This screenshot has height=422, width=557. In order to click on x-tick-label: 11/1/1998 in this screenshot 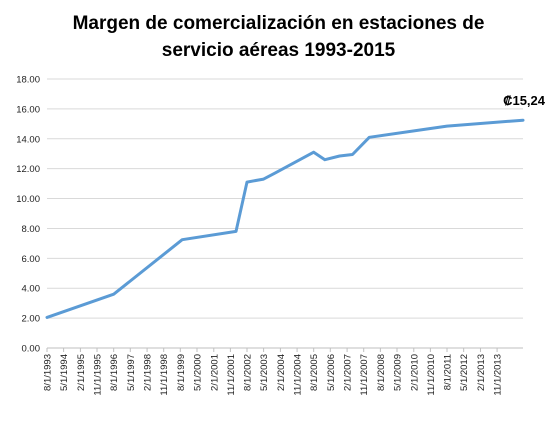, I will do `click(164, 375)`.